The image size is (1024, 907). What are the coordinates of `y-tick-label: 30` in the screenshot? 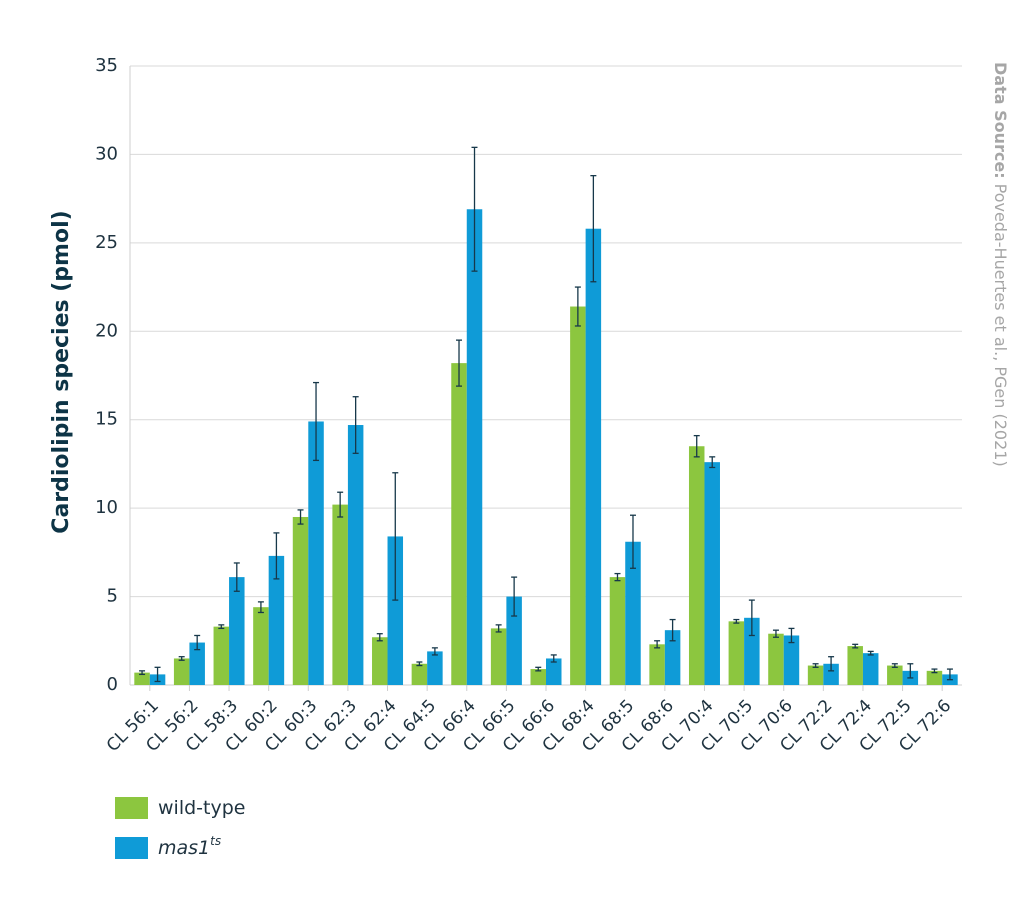 It's located at (106, 153).